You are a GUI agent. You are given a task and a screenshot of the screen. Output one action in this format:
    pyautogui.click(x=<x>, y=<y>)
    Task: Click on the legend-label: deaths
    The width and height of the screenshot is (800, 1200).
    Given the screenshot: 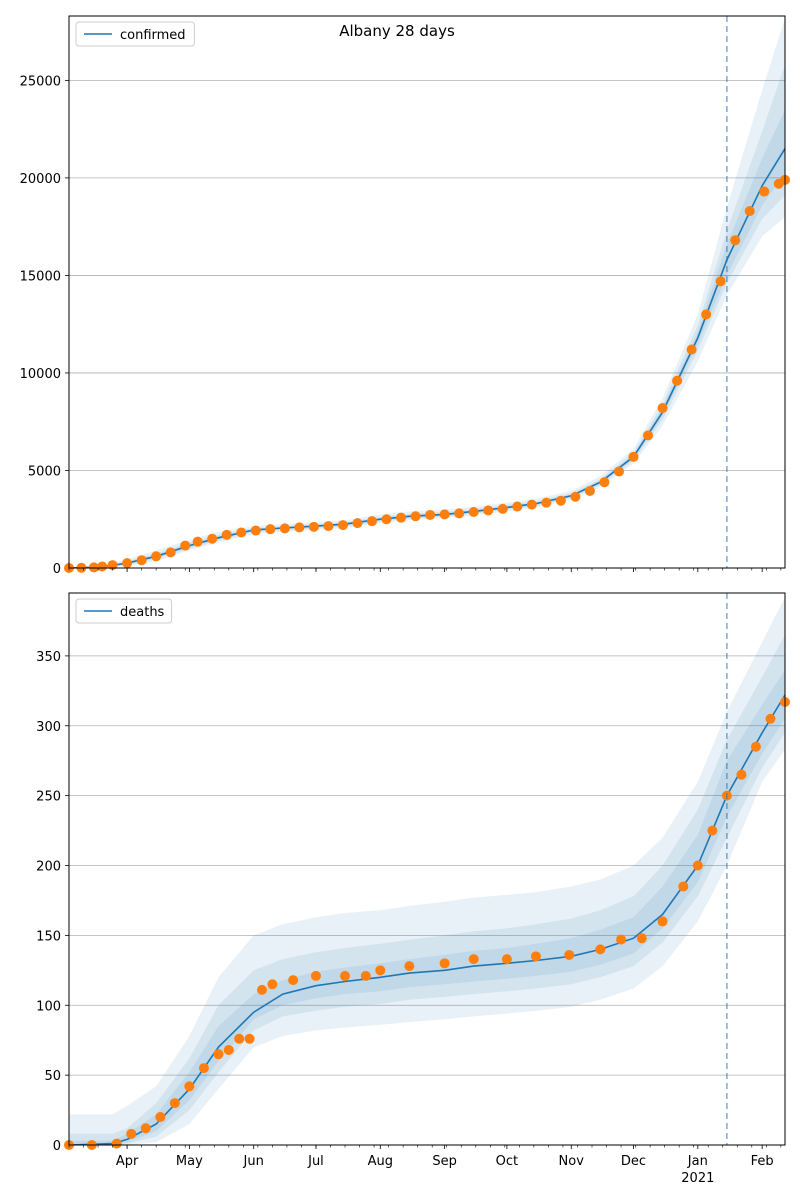 What is the action you would take?
    pyautogui.click(x=142, y=612)
    